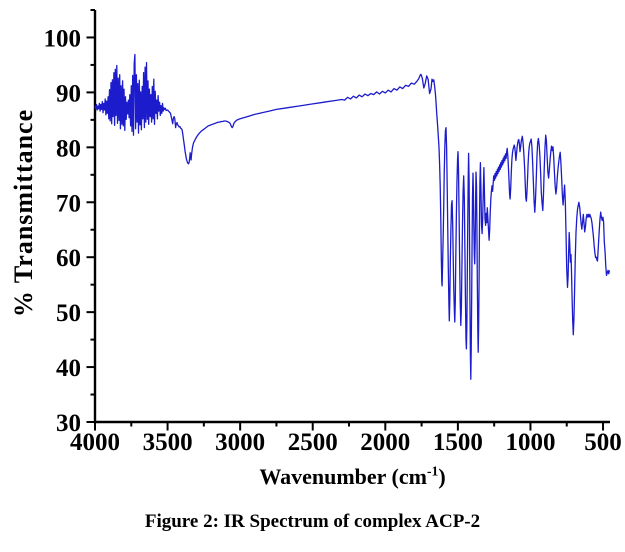 The width and height of the screenshot is (625, 552). Describe the element at coordinates (68, 368) in the screenshot. I see `y-tick-label: 40` at that location.